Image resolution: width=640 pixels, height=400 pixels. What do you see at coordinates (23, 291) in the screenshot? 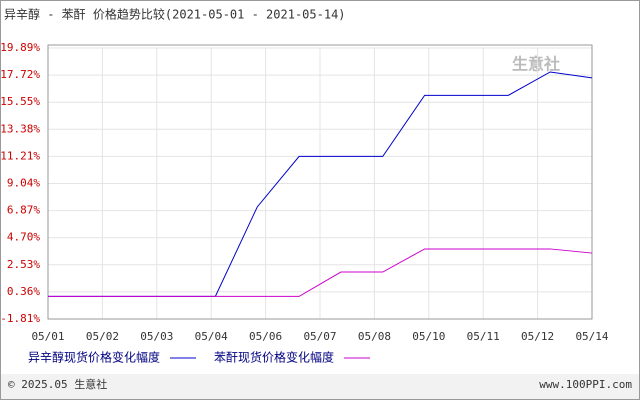
I see `y-tick-label: 0.36%` at bounding box center [23, 291].